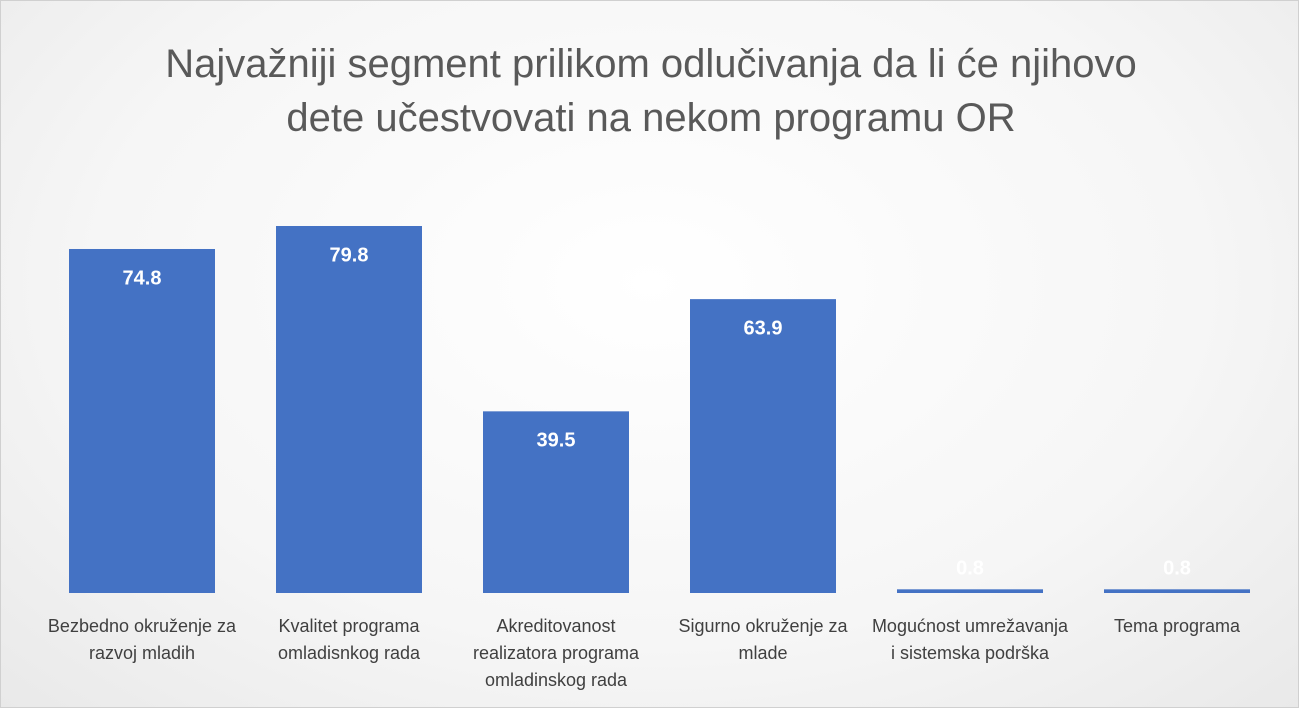 This screenshot has width=1299, height=708. Describe the element at coordinates (142, 639) in the screenshot. I see `x-tick-label: Bezbedno okruženje za razvoj mladih` at that location.